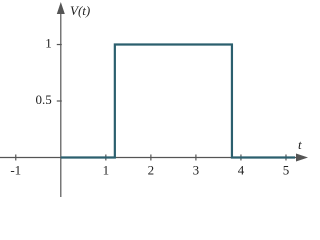 Image resolution: width=320 pixels, height=240 pixels. Describe the element at coordinates (151, 169) in the screenshot. I see `x-tick-label: 2` at that location.